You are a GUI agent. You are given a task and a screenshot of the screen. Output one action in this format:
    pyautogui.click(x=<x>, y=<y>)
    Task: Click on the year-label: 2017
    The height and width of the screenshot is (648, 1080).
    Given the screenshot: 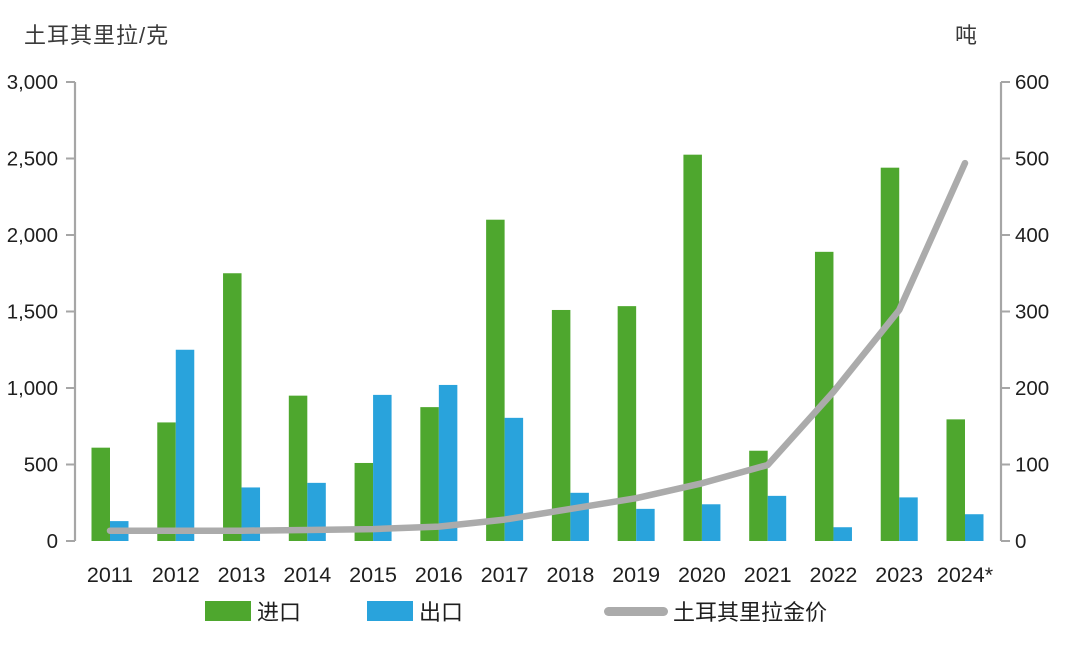 What is the action you would take?
    pyautogui.click(x=505, y=575)
    